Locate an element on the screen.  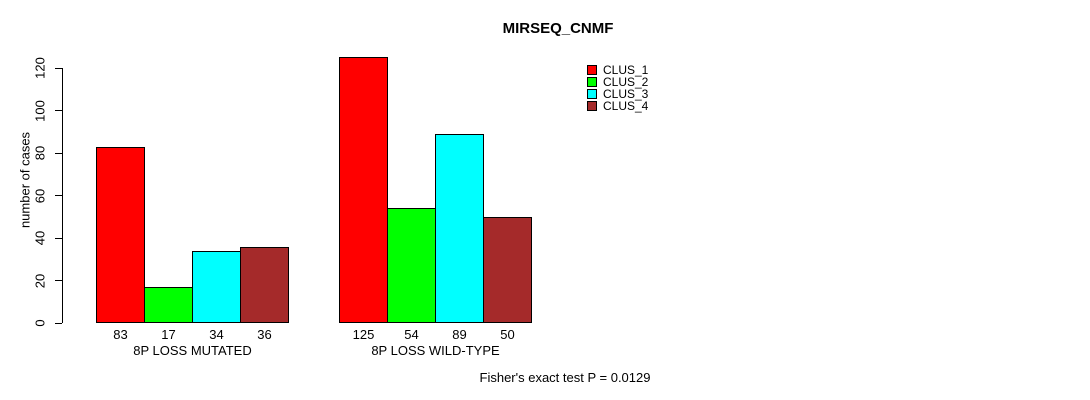
legend-item: CLUS_4 is located at coordinates (617, 106).